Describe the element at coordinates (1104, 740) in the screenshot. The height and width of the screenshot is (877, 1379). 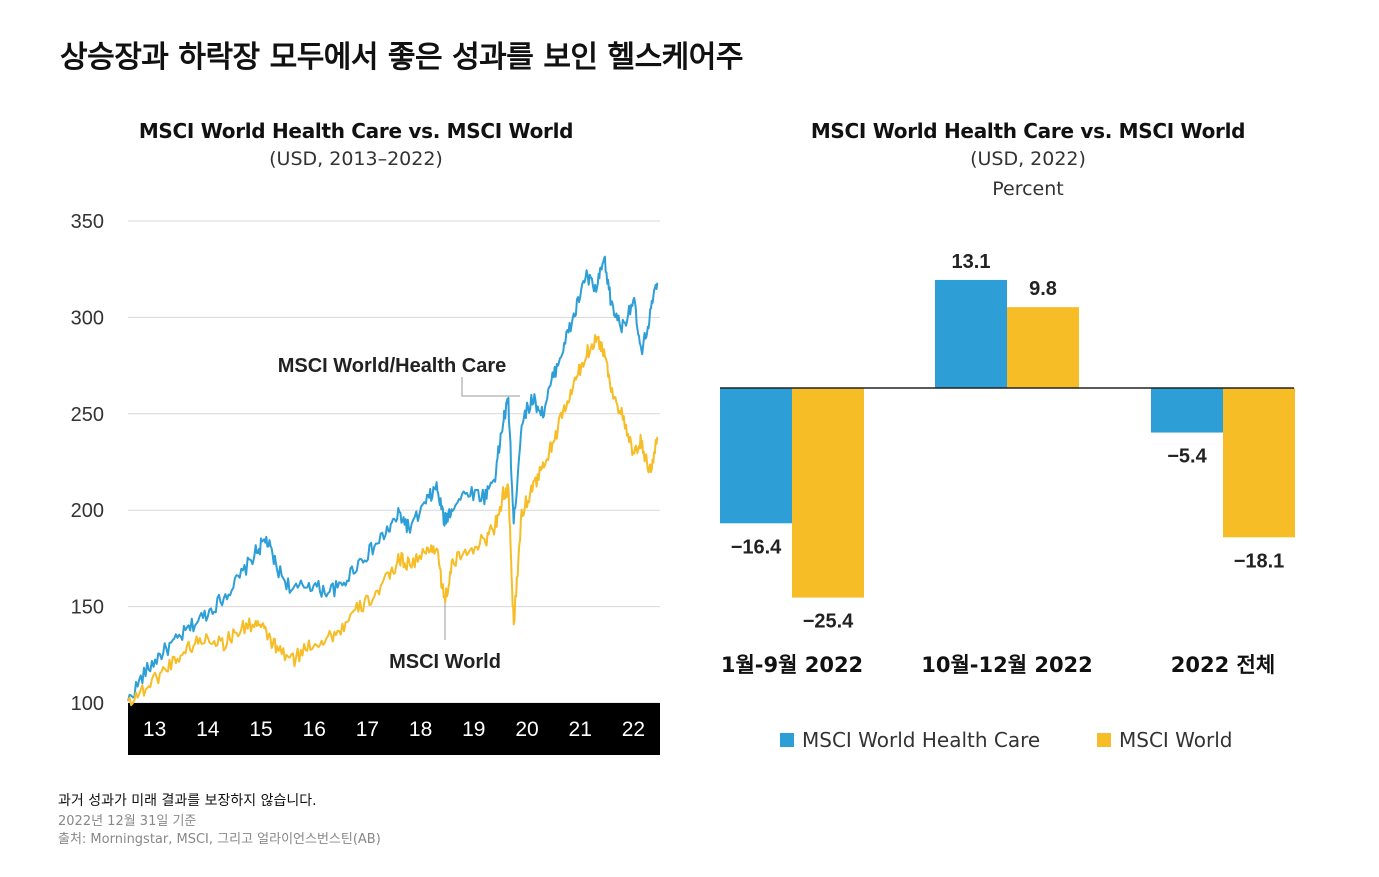
I see `legend-swatch-world` at that location.